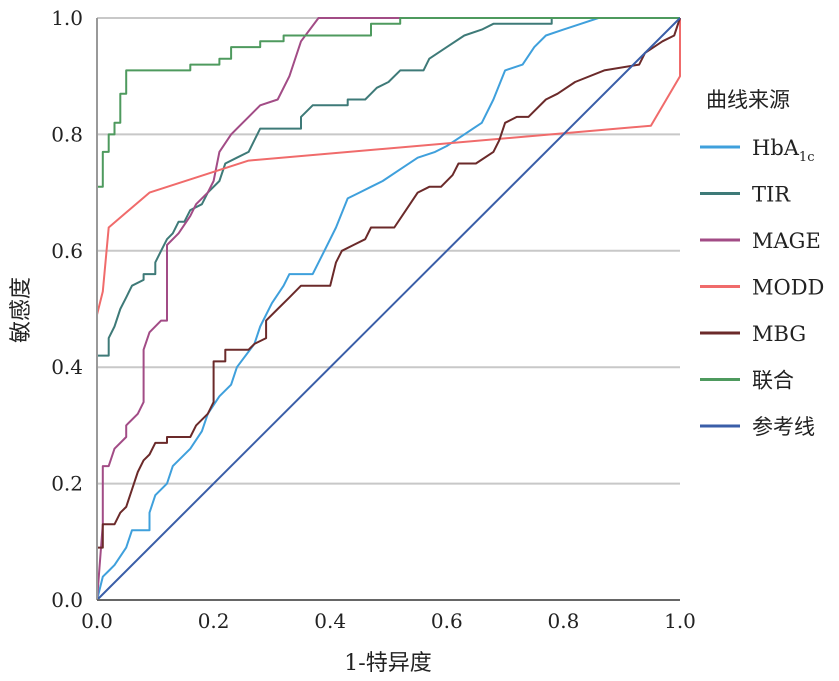 The width and height of the screenshot is (839, 681). I want to click on legend-label: MODD, so click(788, 288).